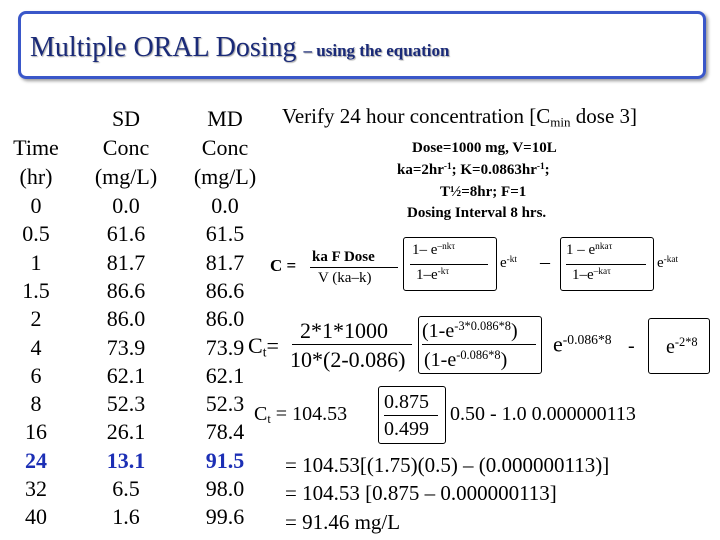 Image resolution: width=720 pixels, height=540 pixels. I want to click on s1-top: (1-e-3*0.086*8), so click(470, 330).